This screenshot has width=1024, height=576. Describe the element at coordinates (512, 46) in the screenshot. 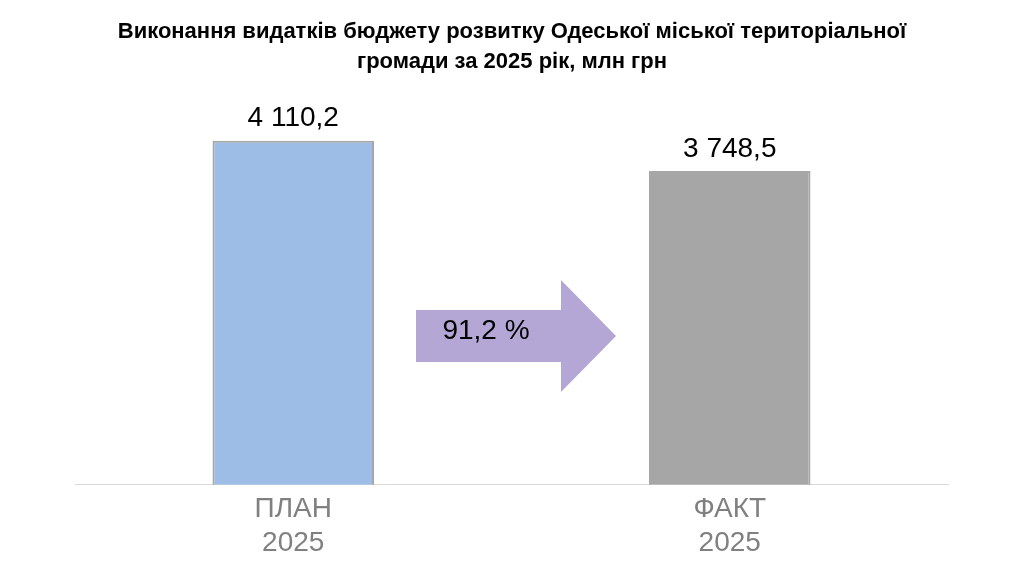

I see `chart-title: Виконання видатків бюджету розвитку Одеської міської територіальної громади за 2025 рік, млн грн` at that location.